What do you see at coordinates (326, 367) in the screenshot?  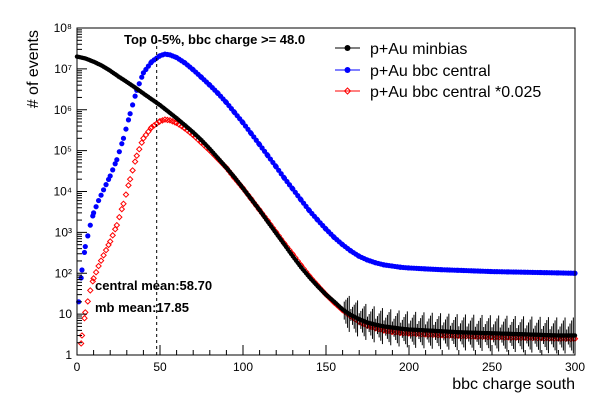 I see `x-tick-label: 150` at bounding box center [326, 367].